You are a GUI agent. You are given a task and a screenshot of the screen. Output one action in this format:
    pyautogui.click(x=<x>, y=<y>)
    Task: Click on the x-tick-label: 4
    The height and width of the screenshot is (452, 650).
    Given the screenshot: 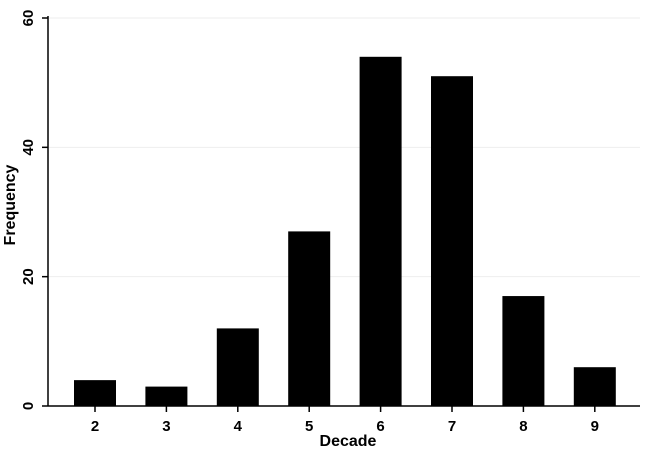 What is the action you would take?
    pyautogui.click(x=238, y=426)
    